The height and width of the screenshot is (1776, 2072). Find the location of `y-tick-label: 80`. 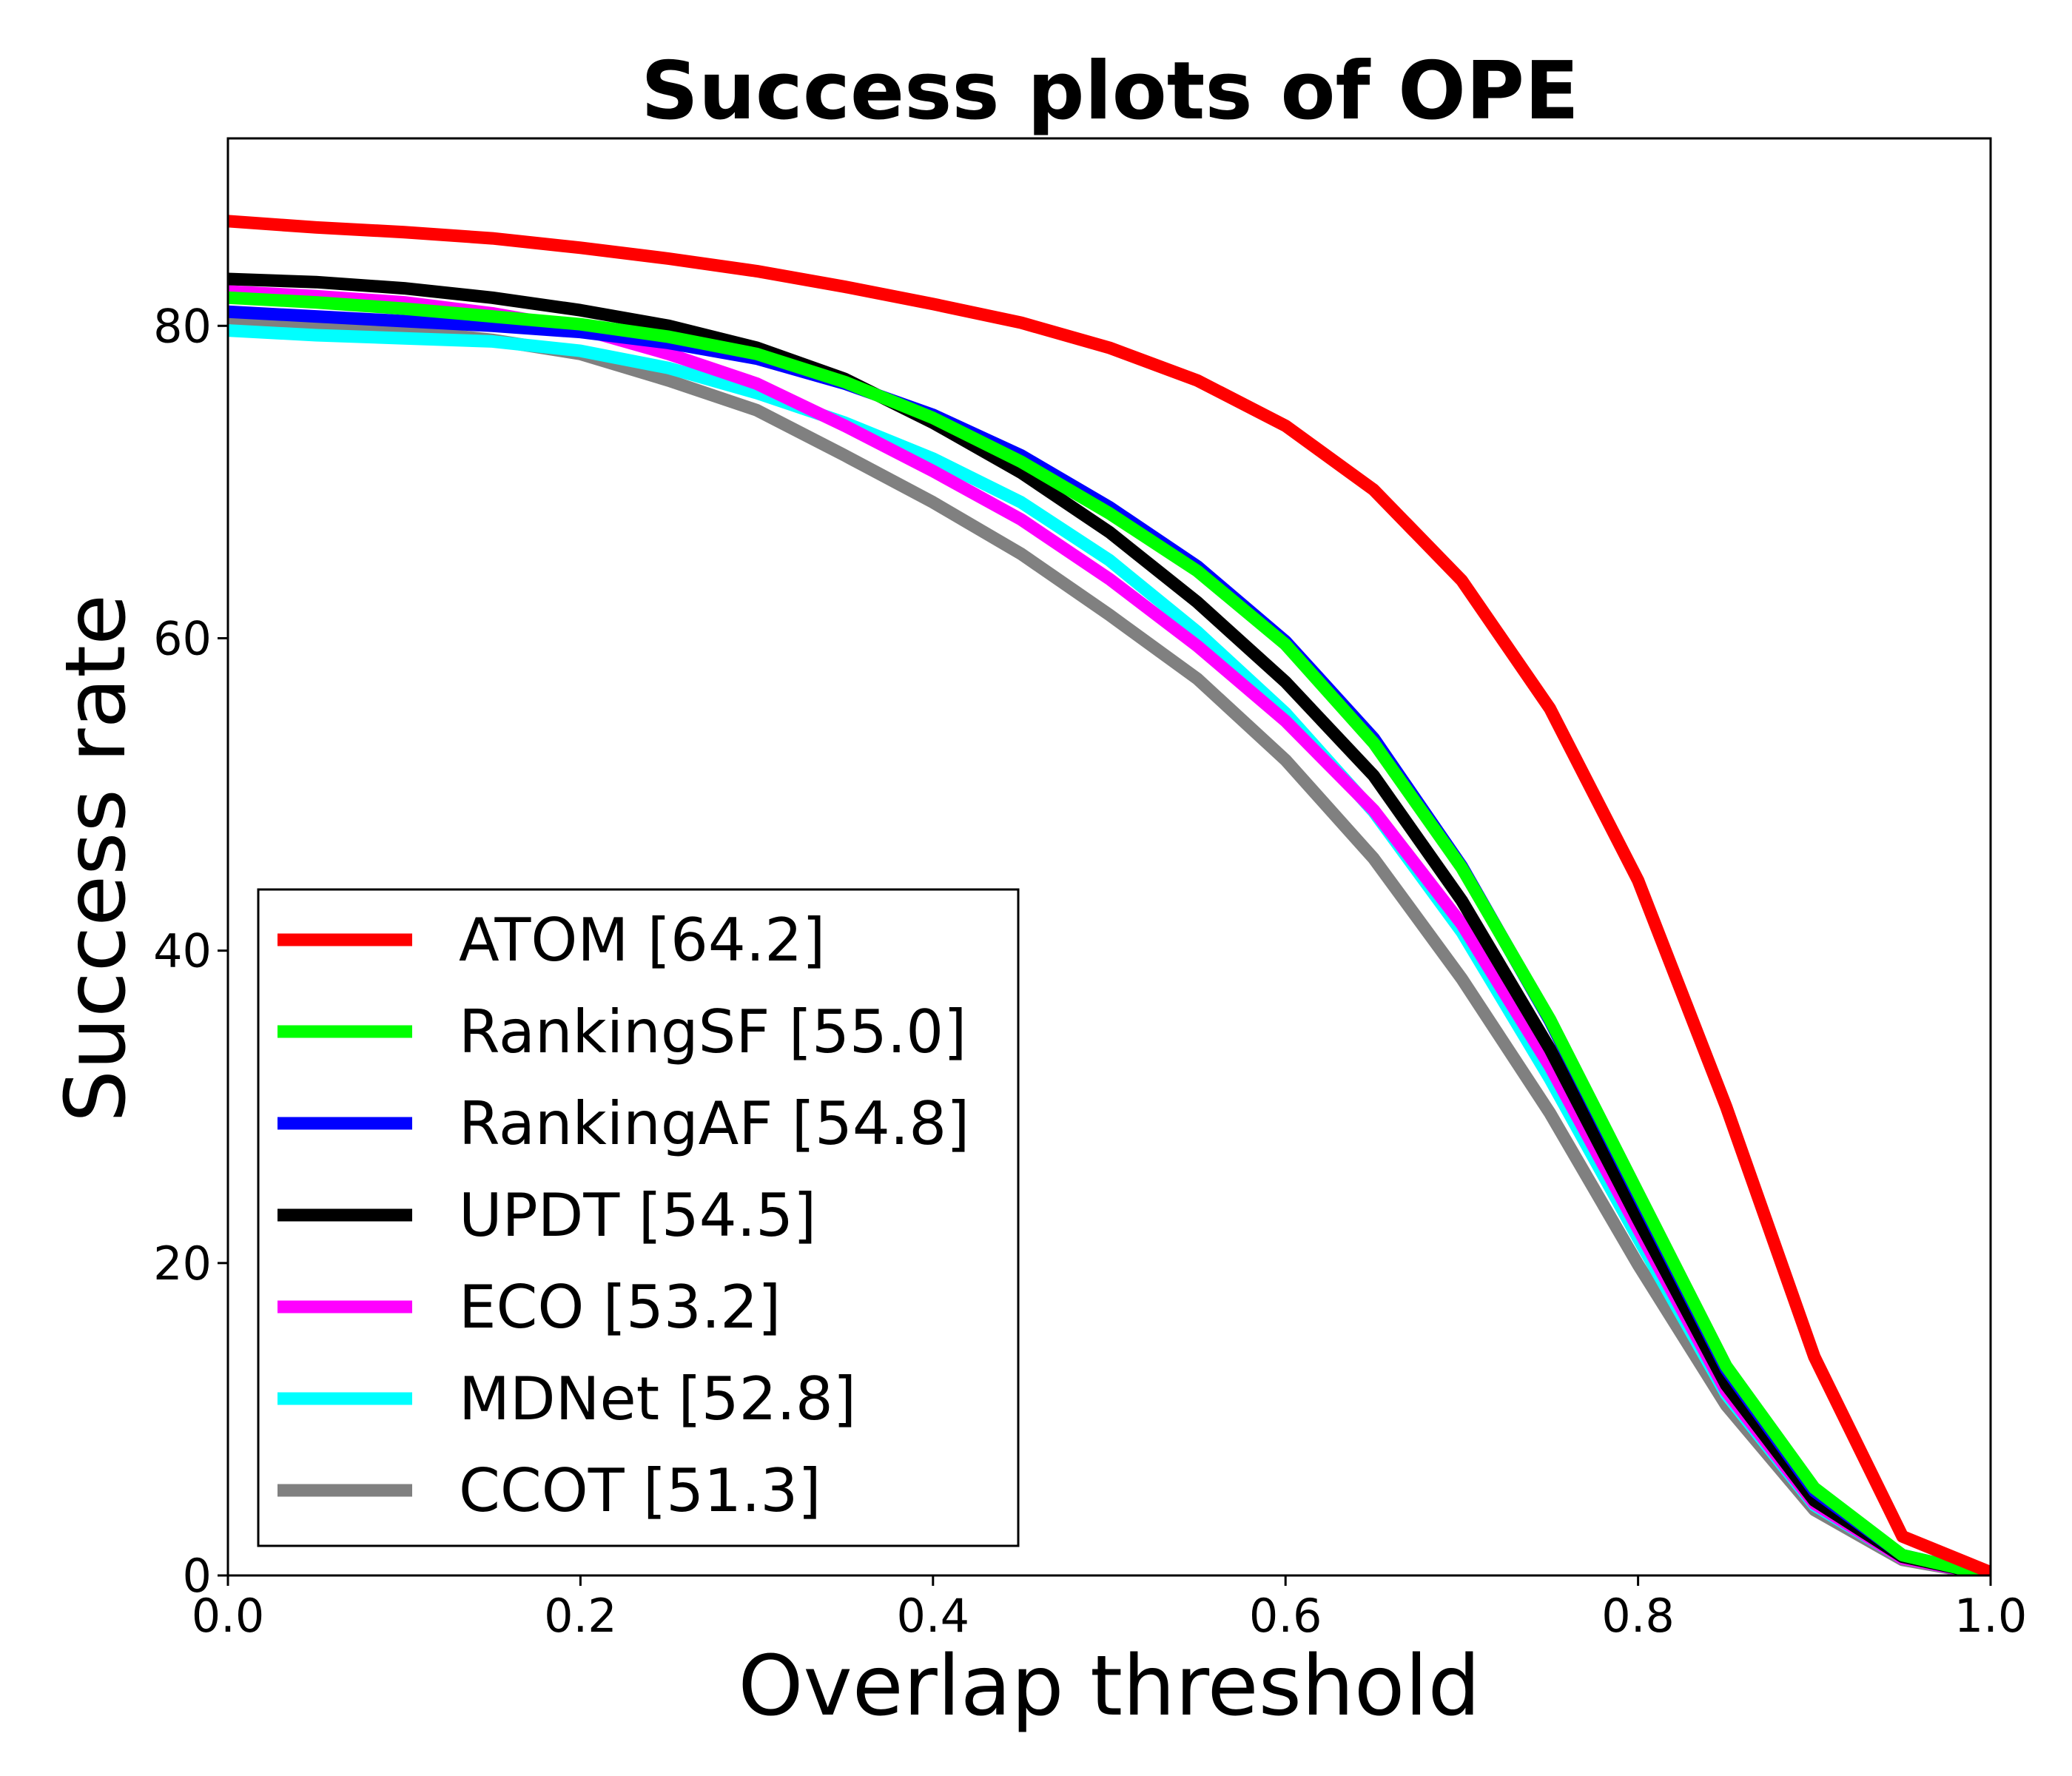

y-tick-label: 80 is located at coordinates (182, 326).